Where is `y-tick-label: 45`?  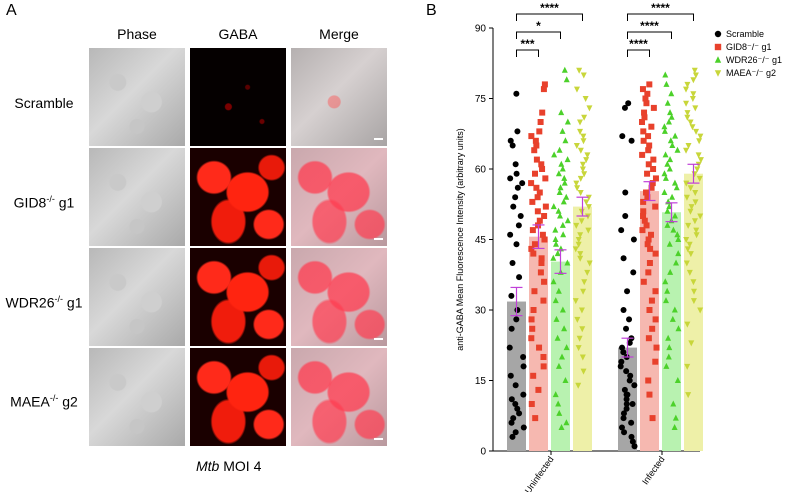
y-tick-label: 45 is located at coordinates (481, 240).